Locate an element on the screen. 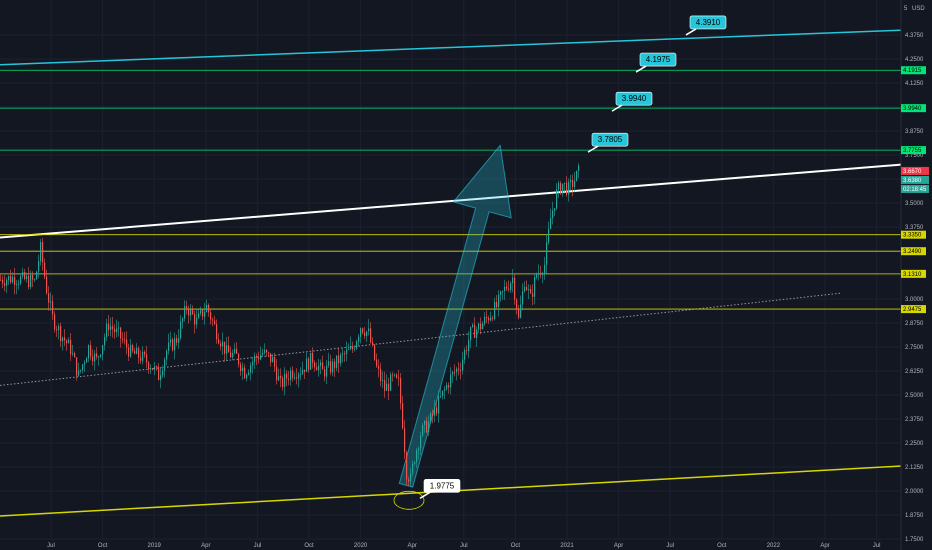 The height and width of the screenshot is (550, 932). y-tick-label: 2.5000 is located at coordinates (914, 396).